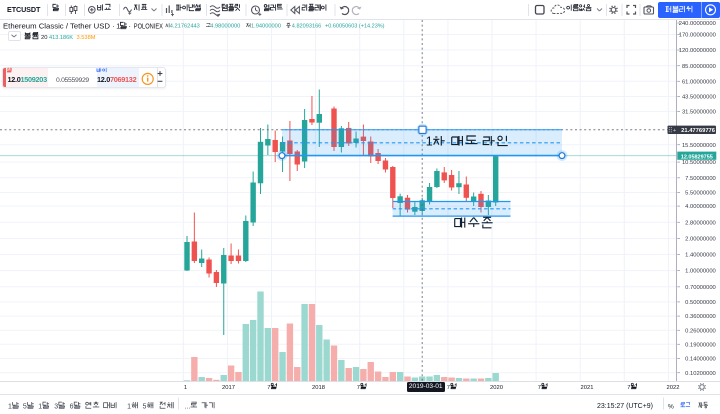  What do you see at coordinates (700, 374) in the screenshot?
I see `svg-text: 0.10200000` at bounding box center [700, 374].